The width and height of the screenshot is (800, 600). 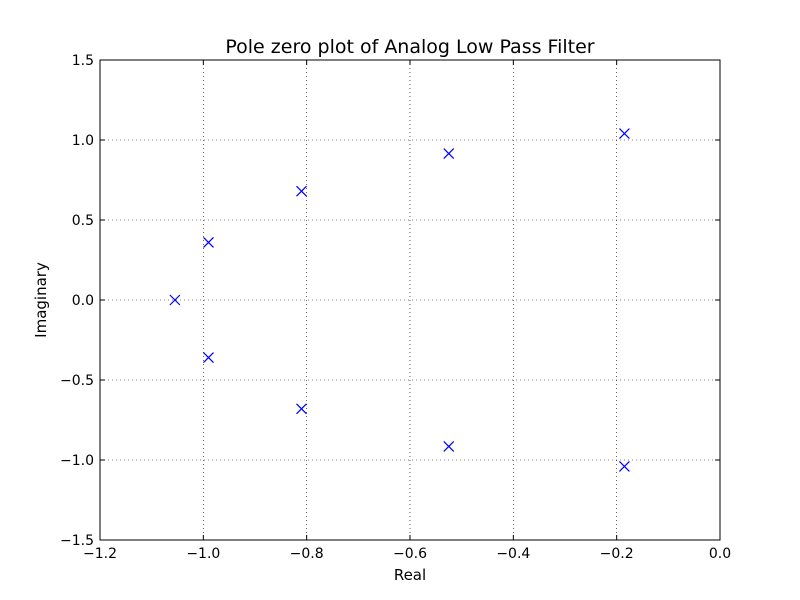 I want to click on x-tick-label: −0.8, so click(x=307, y=554).